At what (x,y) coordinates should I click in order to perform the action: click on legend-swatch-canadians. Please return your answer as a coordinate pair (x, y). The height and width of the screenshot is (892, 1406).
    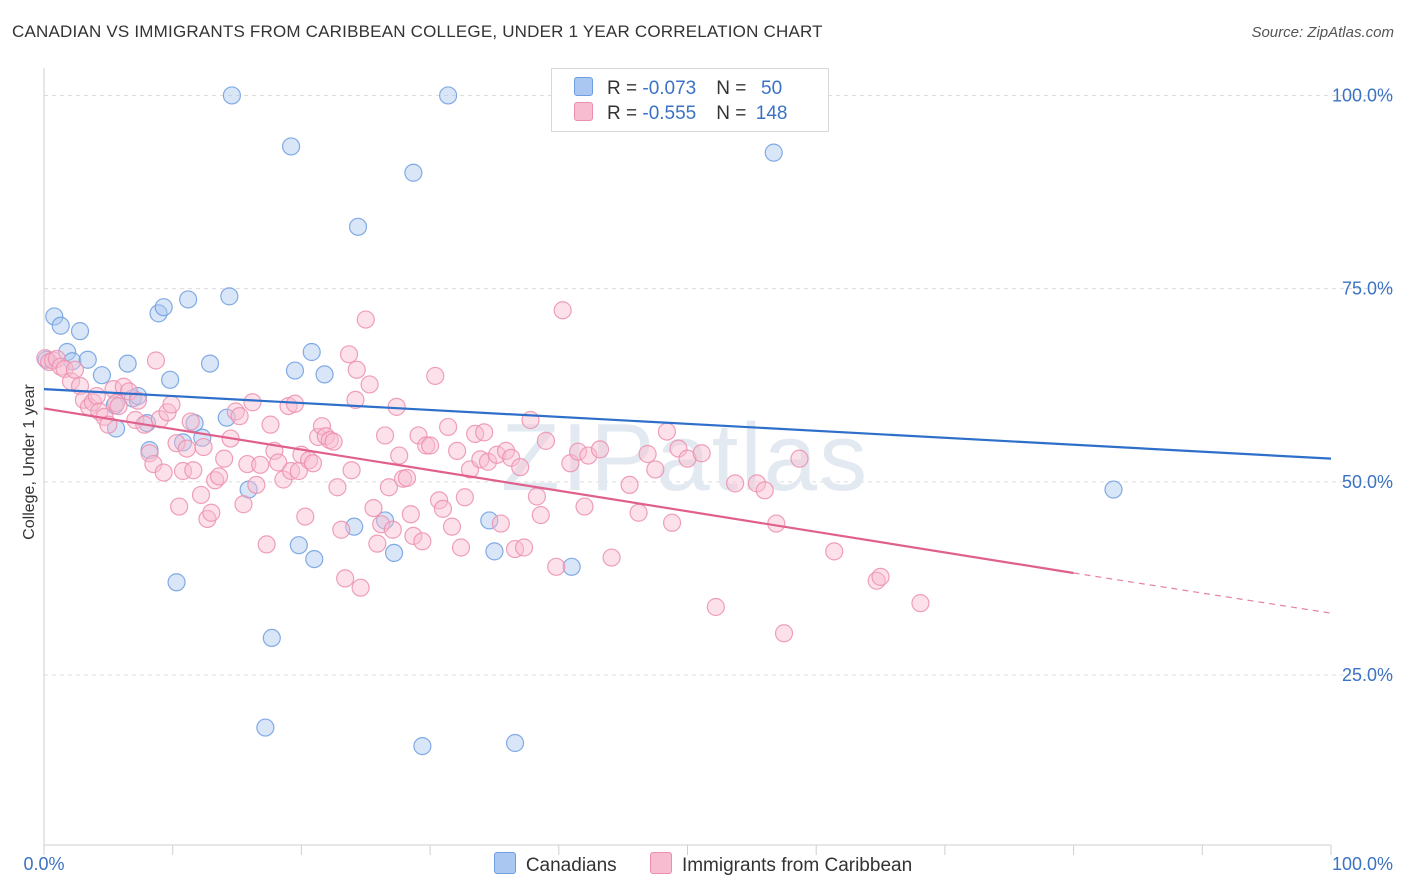
    Looking at the image, I should click on (583, 86).